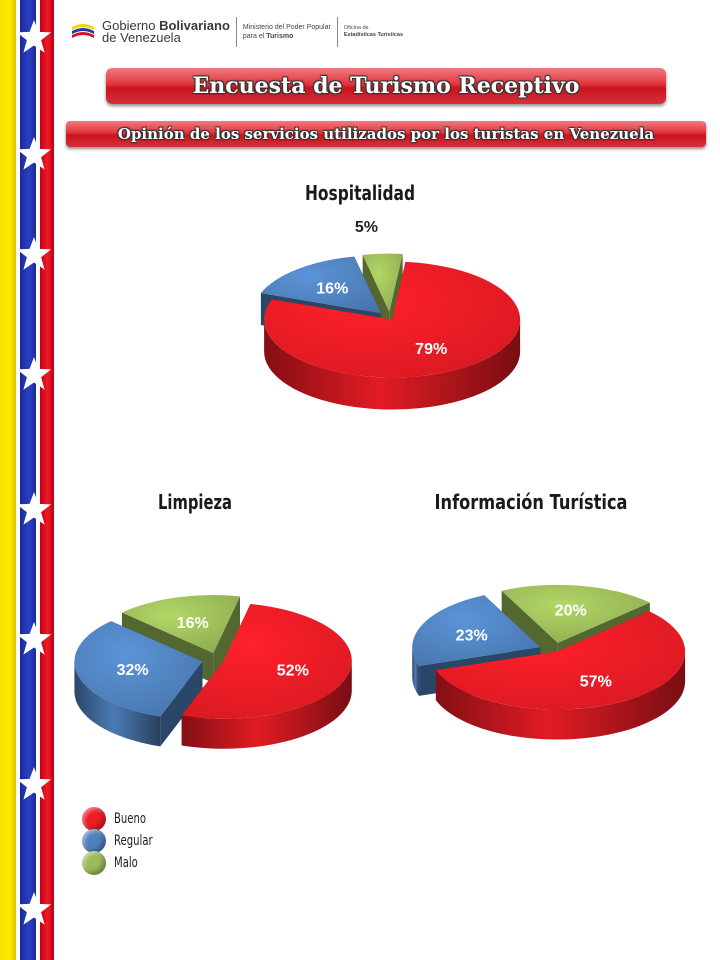 Image resolution: width=720 pixels, height=960 pixels. I want to click on pie-chart-1: Hospitalidad 79% 16% 5%, so click(390, 295).